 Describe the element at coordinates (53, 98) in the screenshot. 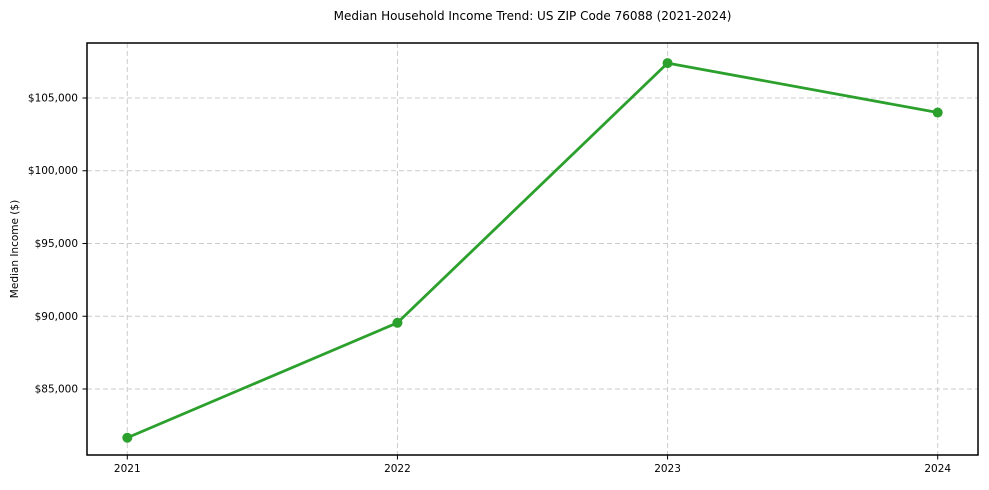

I see `y-tick-label: $105,000` at that location.